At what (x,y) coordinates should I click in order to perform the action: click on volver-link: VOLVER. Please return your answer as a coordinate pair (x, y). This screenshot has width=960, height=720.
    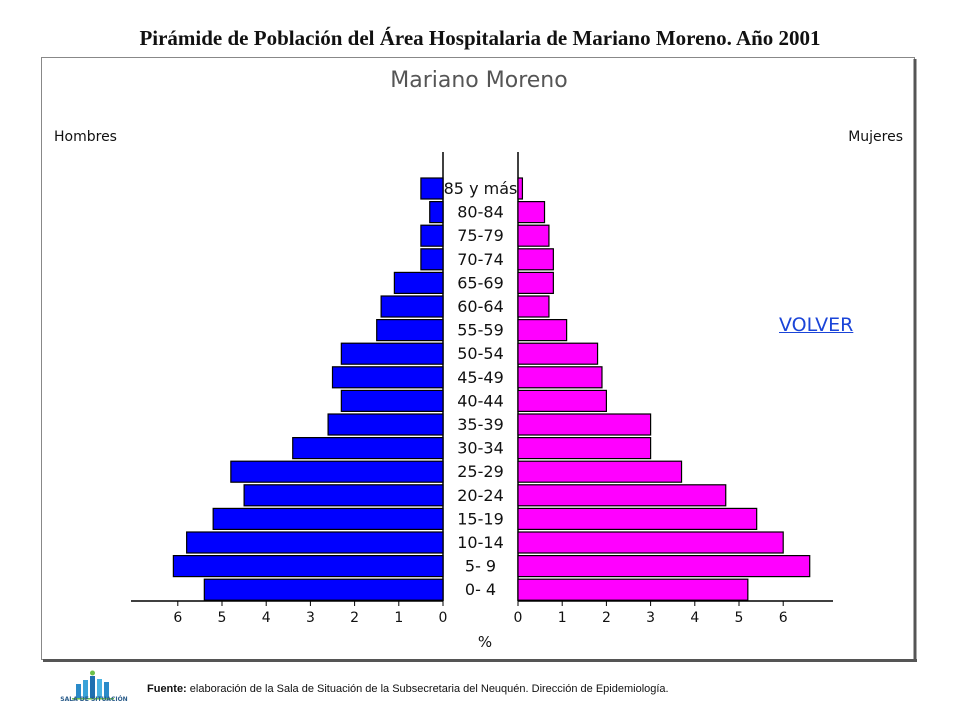
    Looking at the image, I should click on (816, 325).